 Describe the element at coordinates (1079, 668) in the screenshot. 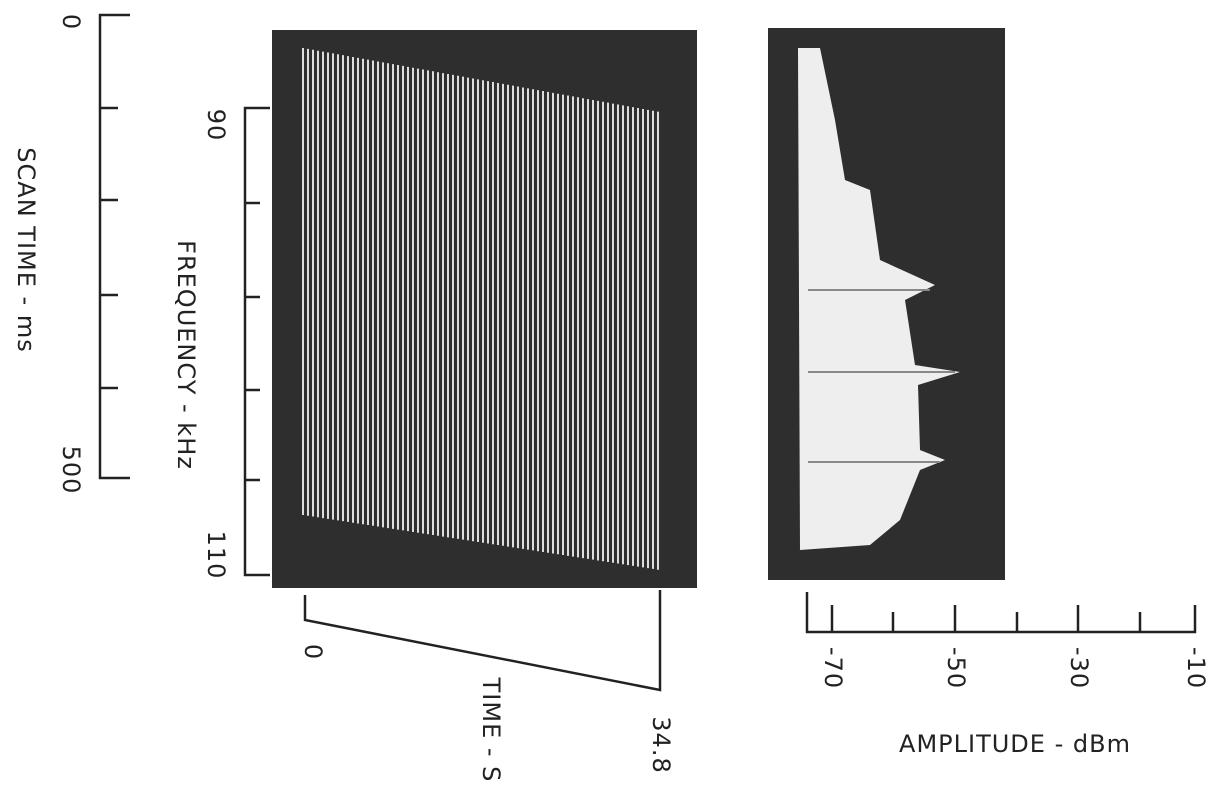

I see `tick-label: -30` at that location.